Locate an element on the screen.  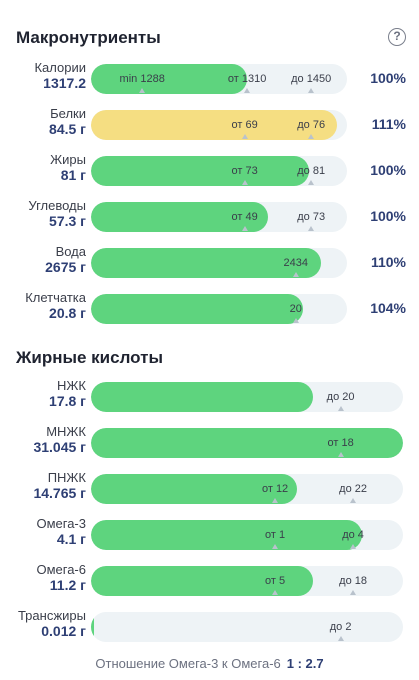
range-label: от 69 is located at coordinates (244, 125).